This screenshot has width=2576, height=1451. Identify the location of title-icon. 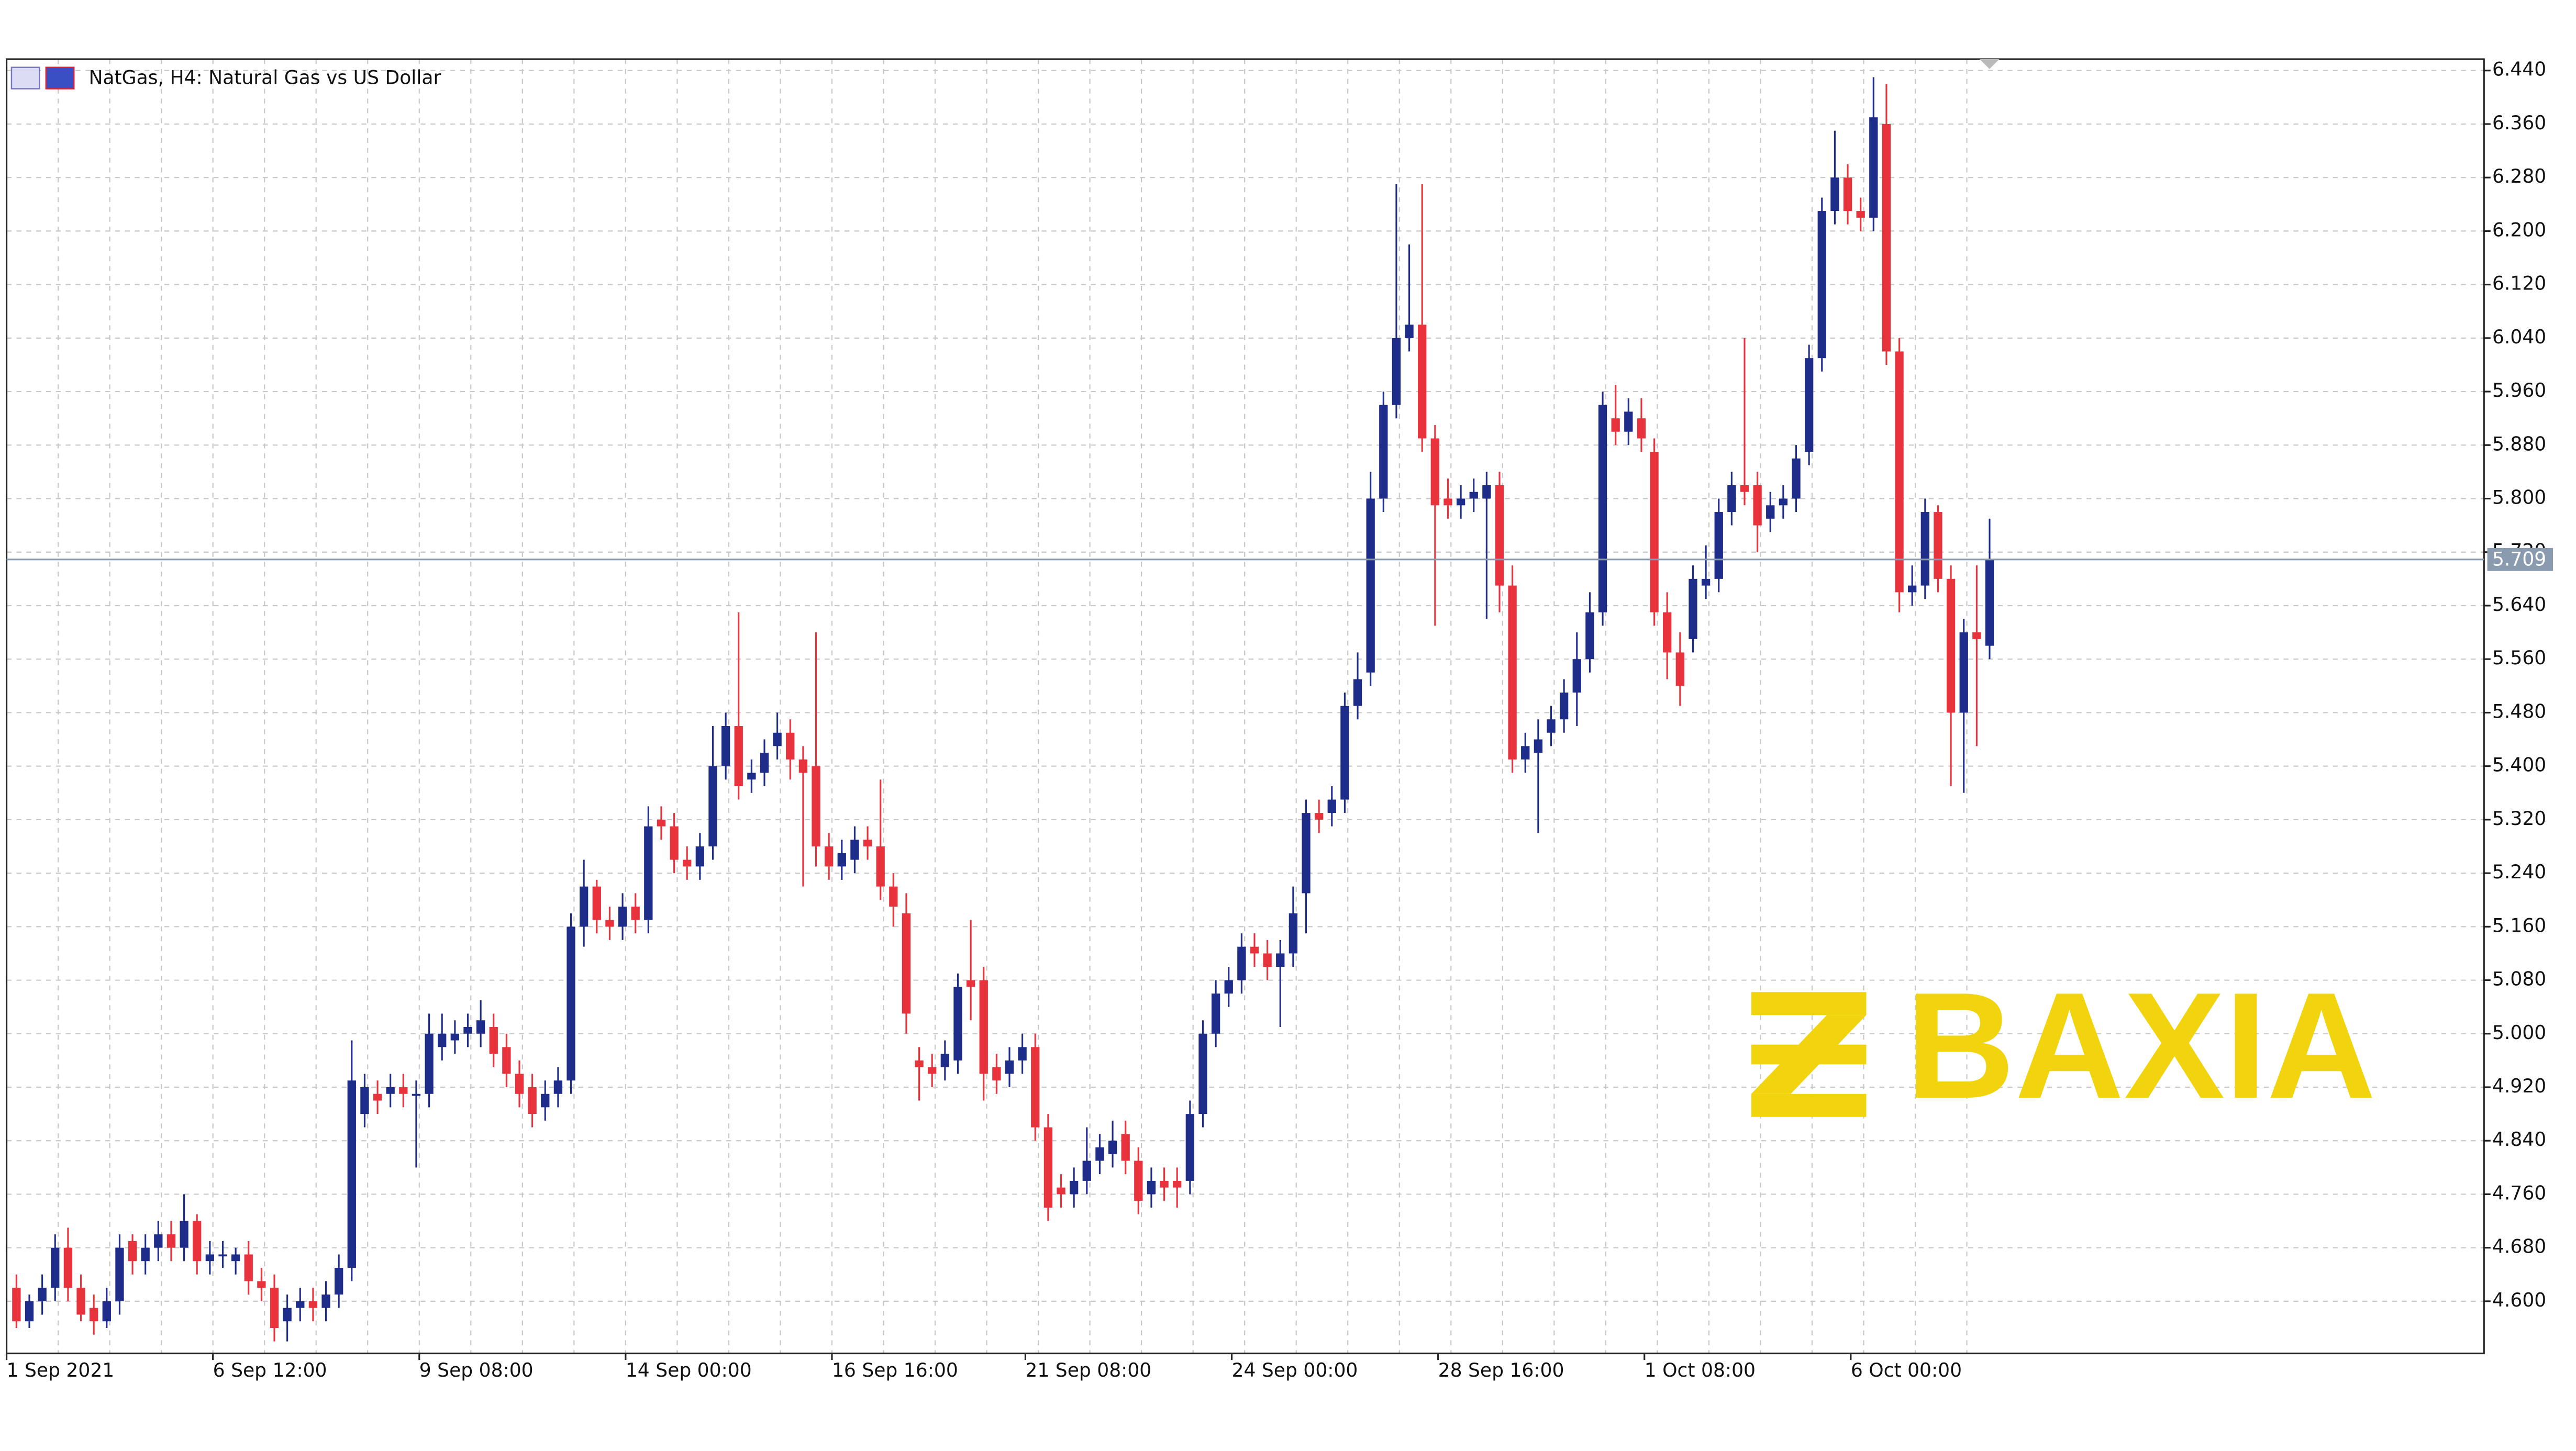
(42, 78).